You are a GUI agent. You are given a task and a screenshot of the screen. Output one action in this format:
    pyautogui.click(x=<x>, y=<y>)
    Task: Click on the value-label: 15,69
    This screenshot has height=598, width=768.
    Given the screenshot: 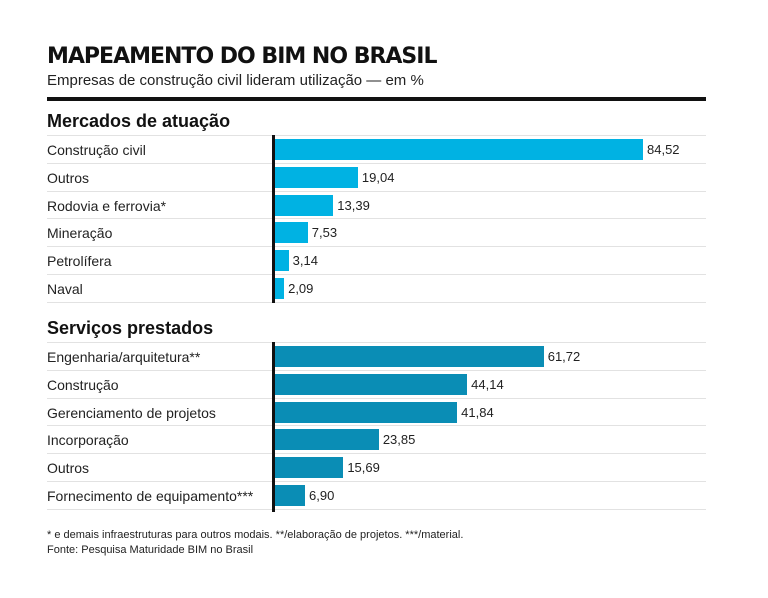 What is the action you would take?
    pyautogui.click(x=363, y=468)
    